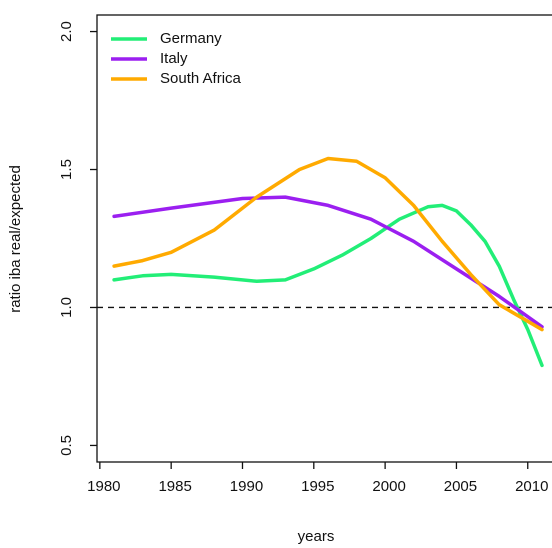 The image size is (552, 548). Describe the element at coordinates (174, 58) in the screenshot. I see `legend-label: Italy` at that location.